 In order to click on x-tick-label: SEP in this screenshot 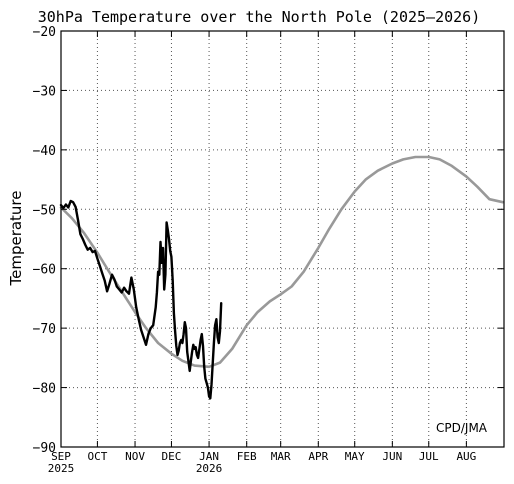, I will do `click(61, 456)`.